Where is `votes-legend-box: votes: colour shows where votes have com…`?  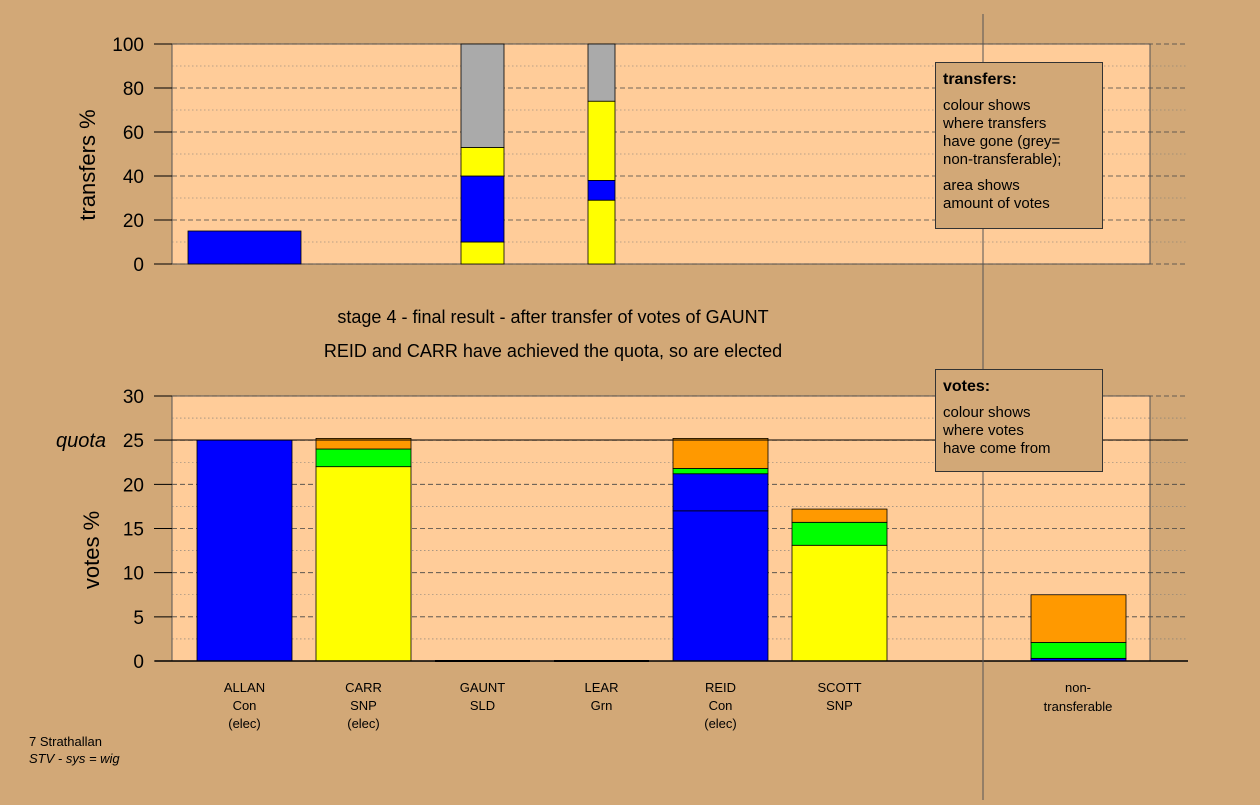
votes-legend-box: votes: colour shows where votes have com… is located at coordinates (1019, 420).